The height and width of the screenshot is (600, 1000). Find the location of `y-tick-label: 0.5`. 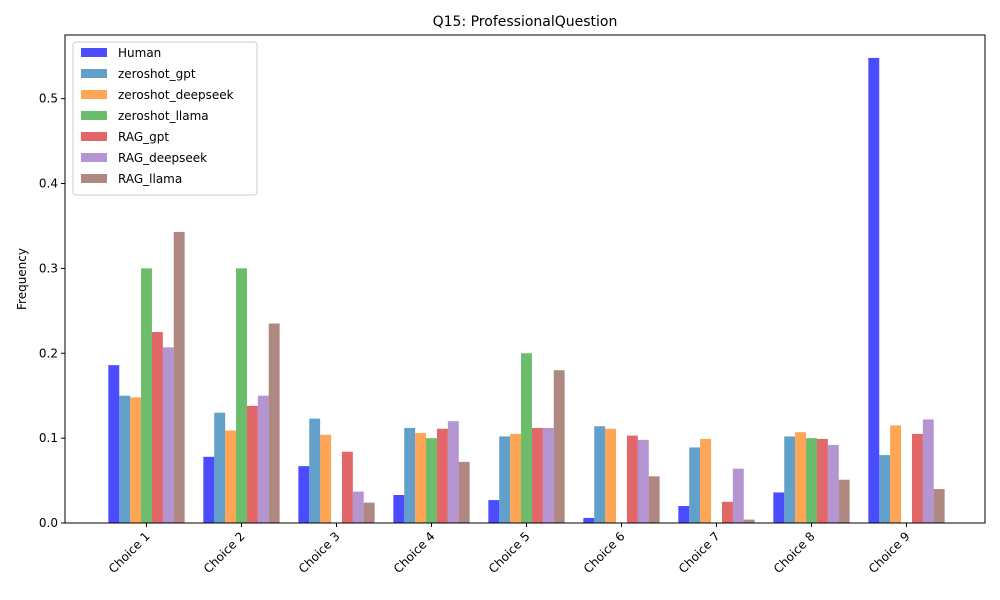

y-tick-label: 0.5 is located at coordinates (48, 99).